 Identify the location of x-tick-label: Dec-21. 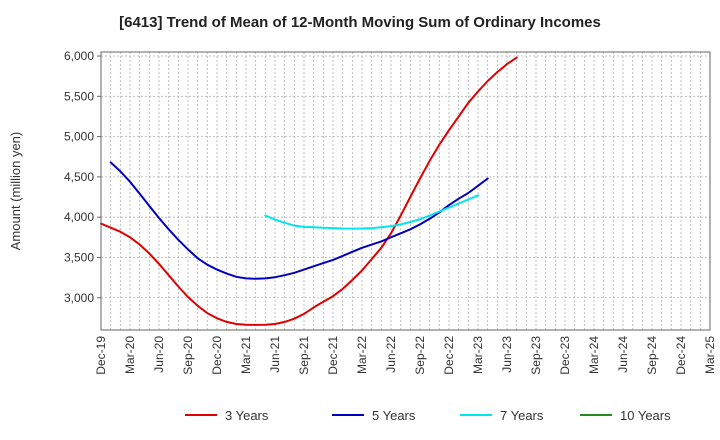
(333, 355).